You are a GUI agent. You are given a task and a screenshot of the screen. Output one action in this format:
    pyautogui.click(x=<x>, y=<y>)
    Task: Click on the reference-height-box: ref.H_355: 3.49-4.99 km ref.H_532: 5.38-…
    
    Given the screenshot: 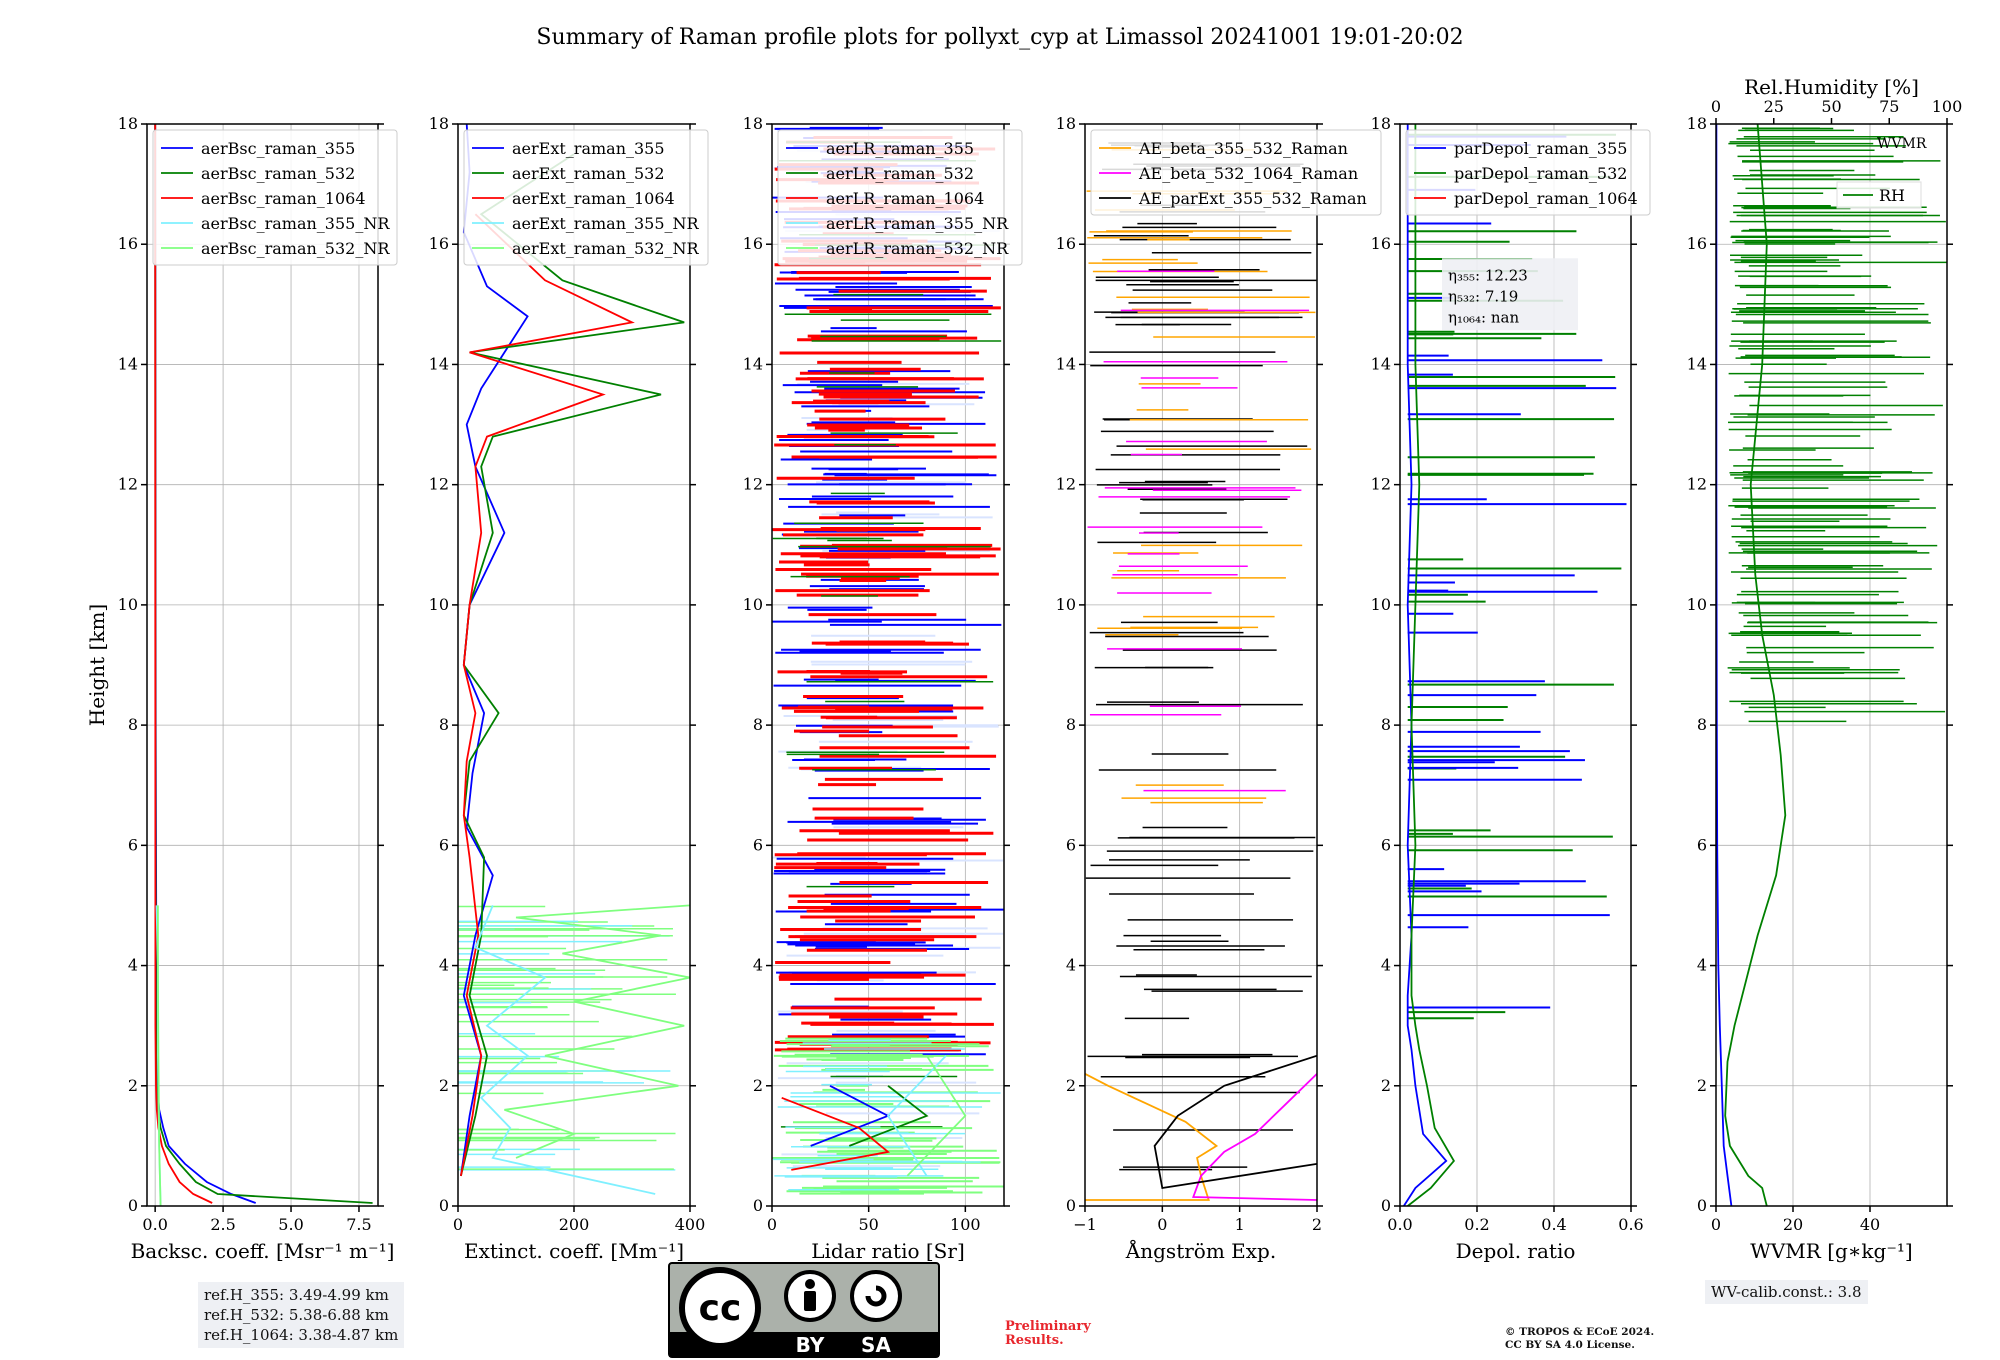 What is the action you would take?
    pyautogui.click(x=301, y=1315)
    